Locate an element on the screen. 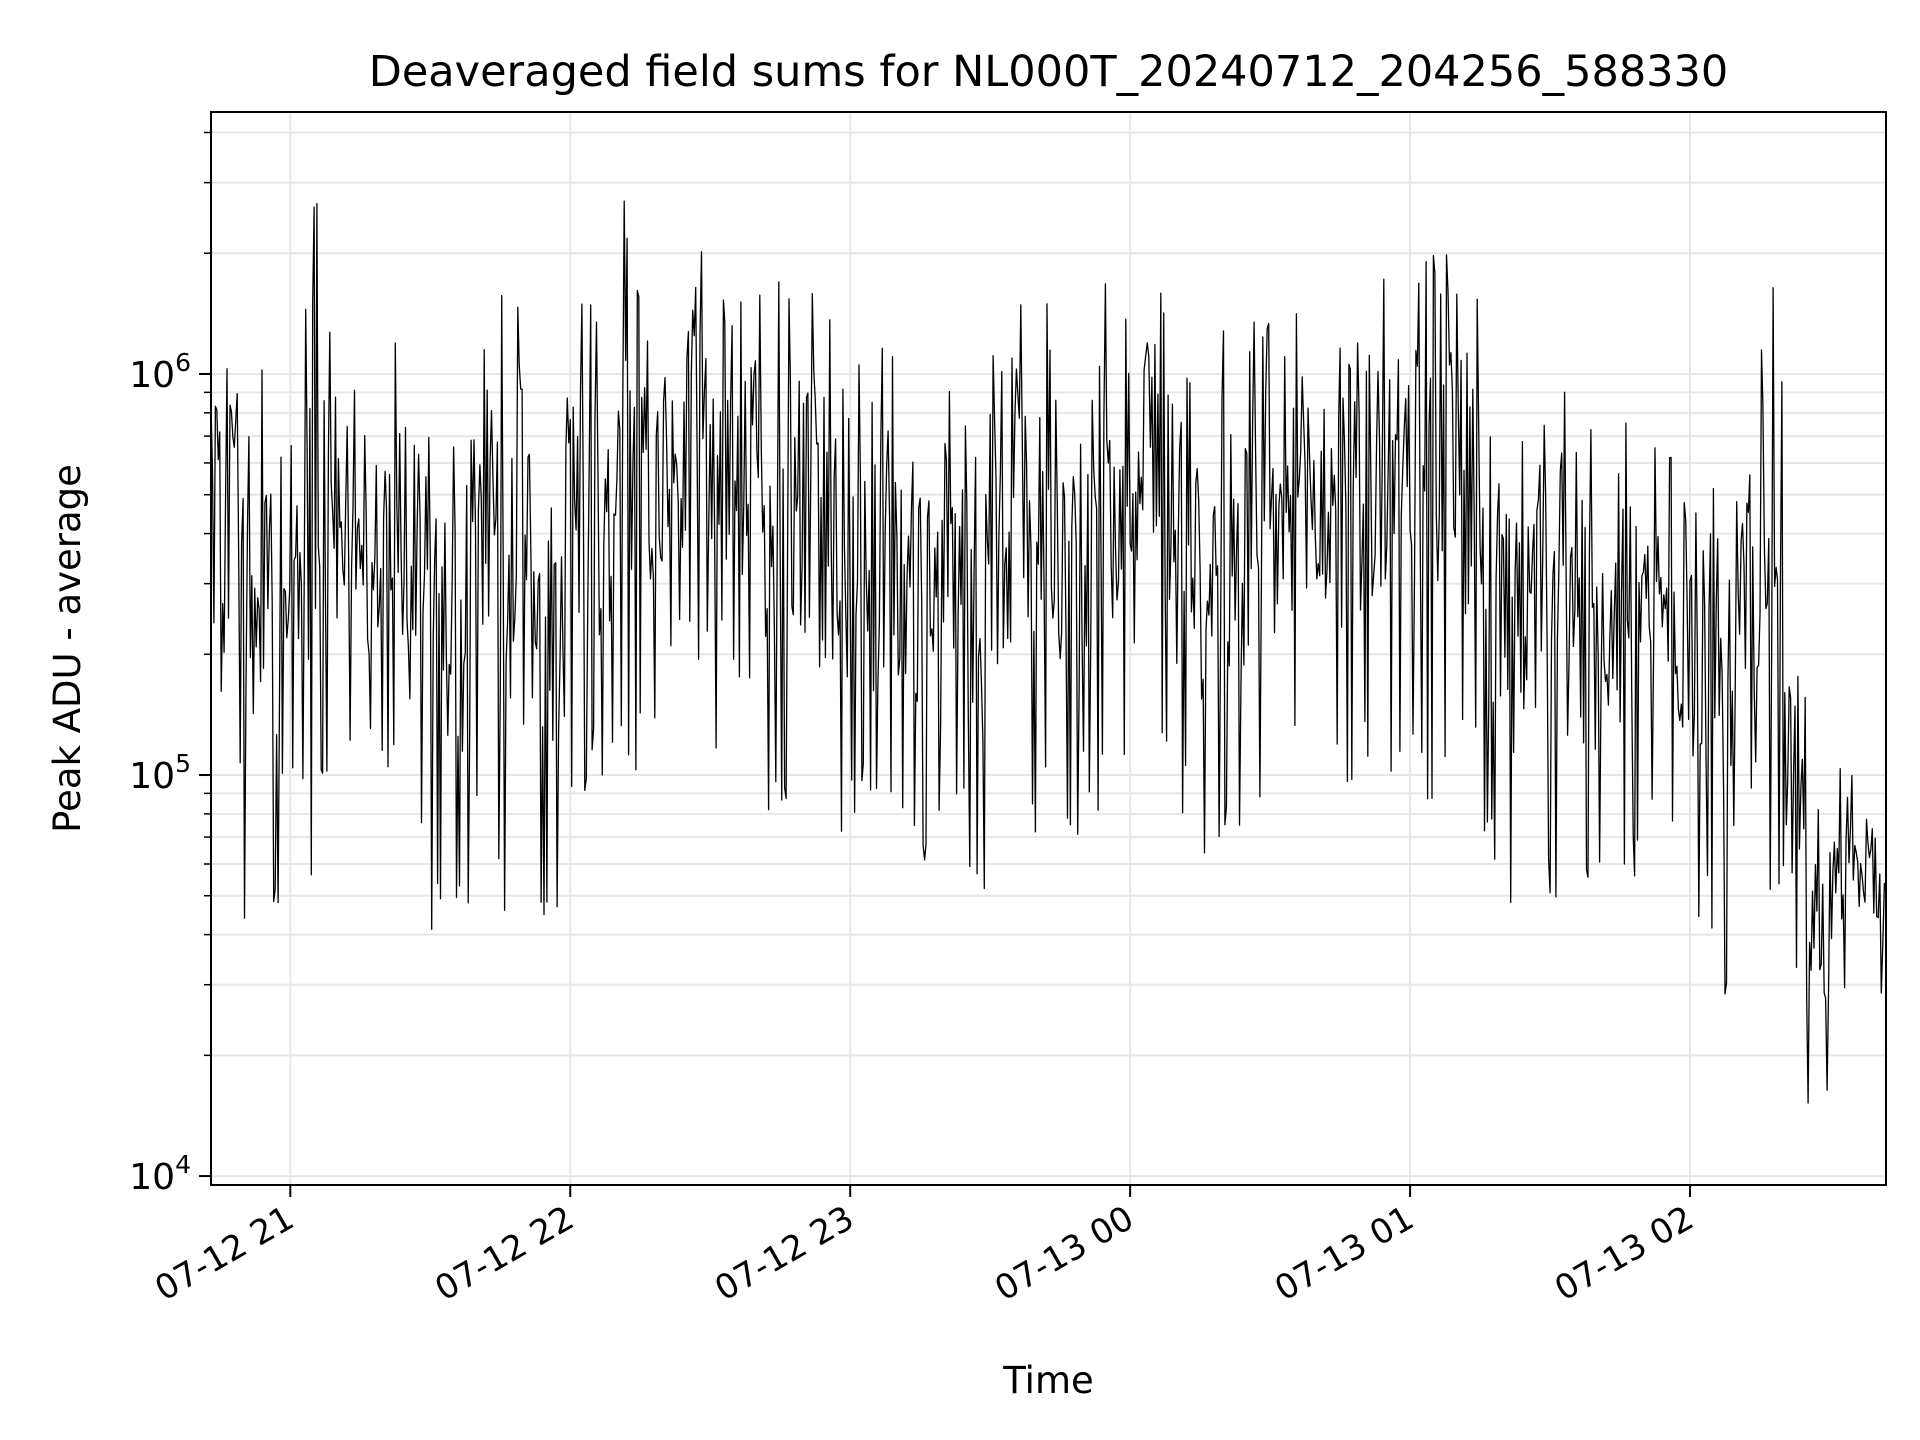  y-tick-label: 10⁴ is located at coordinates (160, 1174).